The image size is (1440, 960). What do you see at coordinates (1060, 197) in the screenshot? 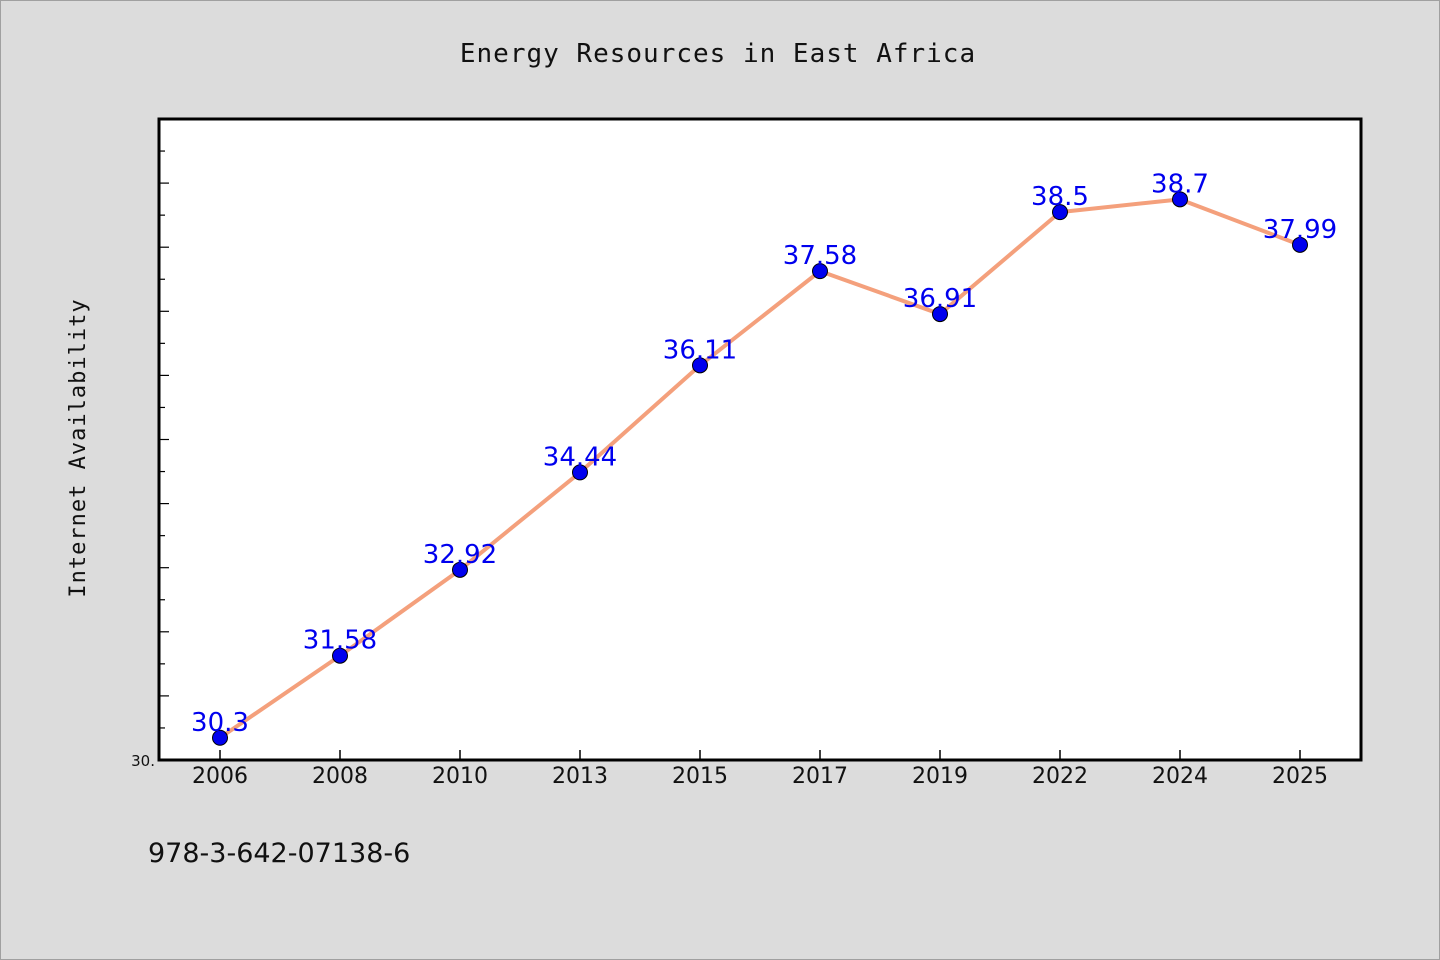
I see `data-label: 38.5` at bounding box center [1060, 197].